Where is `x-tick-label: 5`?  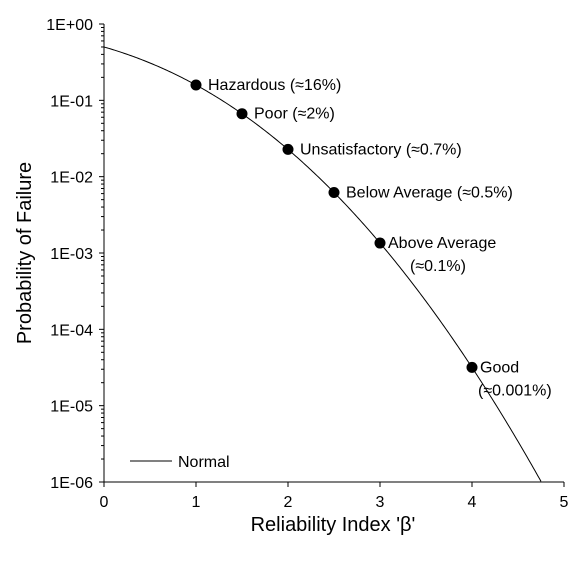
x-tick-label: 5 is located at coordinates (564, 502).